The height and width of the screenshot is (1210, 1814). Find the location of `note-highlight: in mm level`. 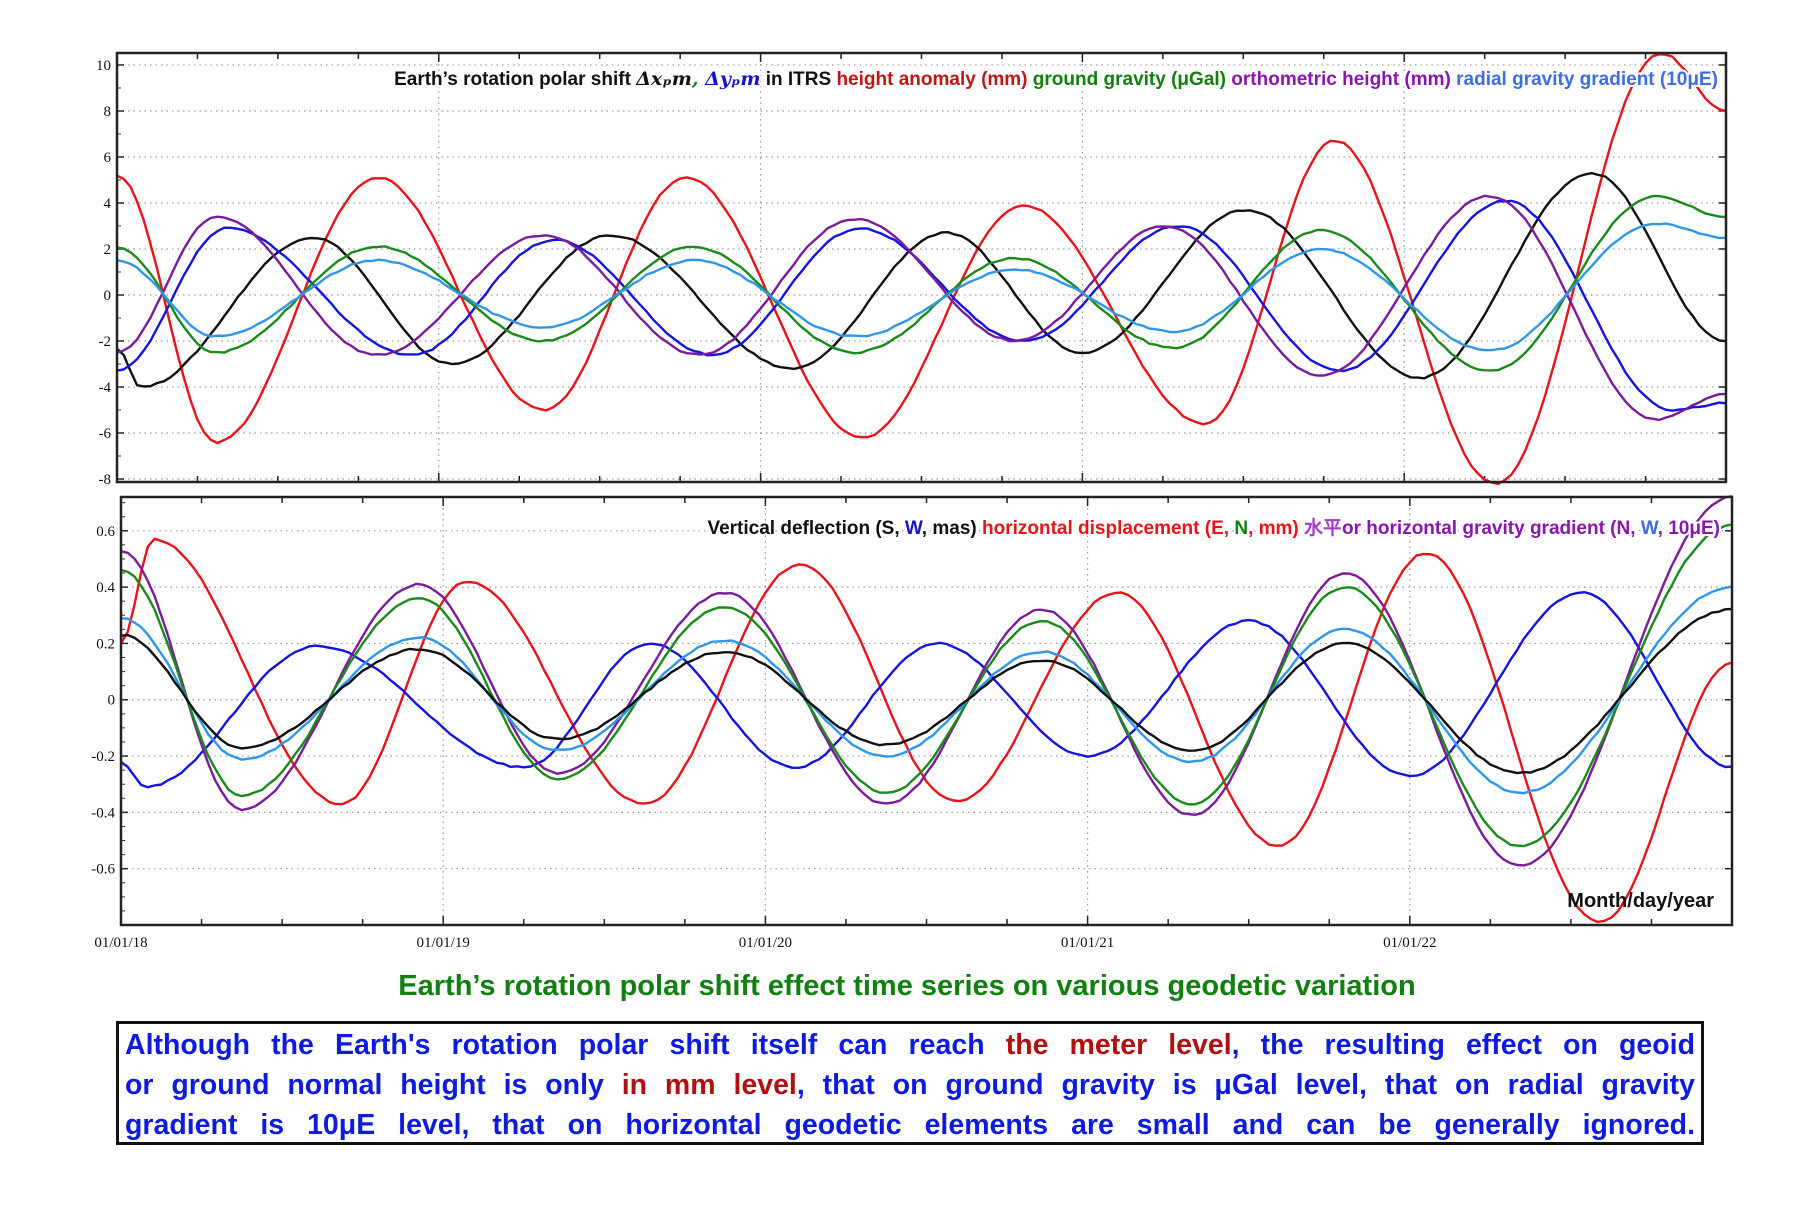

note-highlight: in mm level is located at coordinates (709, 1085).